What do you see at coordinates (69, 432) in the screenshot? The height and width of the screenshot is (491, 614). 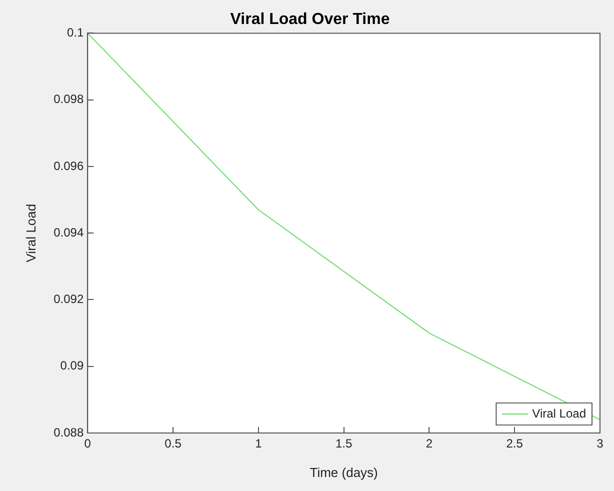 I see `y-tick-label: 0.088` at bounding box center [69, 432].